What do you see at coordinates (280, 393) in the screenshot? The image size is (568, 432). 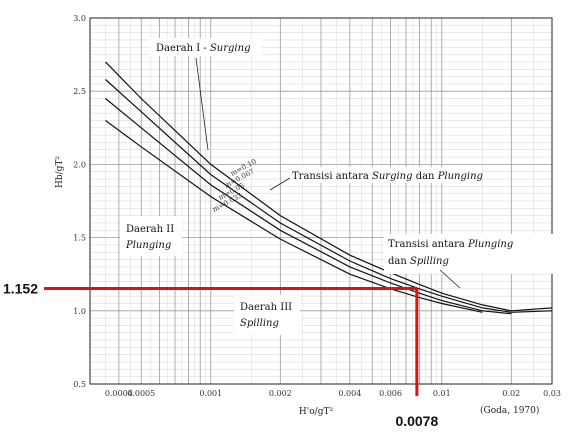 I see `x-tick-label: 0.002` at bounding box center [280, 393].